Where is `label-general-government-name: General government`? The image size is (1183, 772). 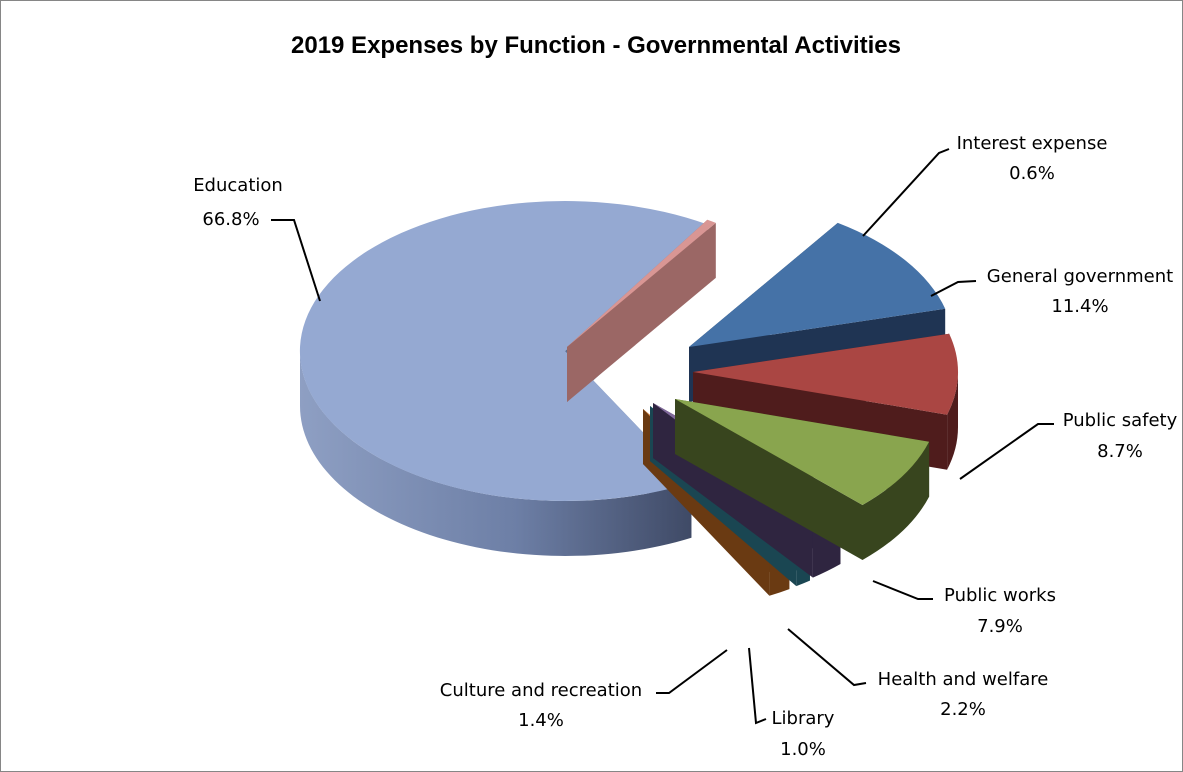 label-general-government-name: General government is located at coordinates (1080, 276).